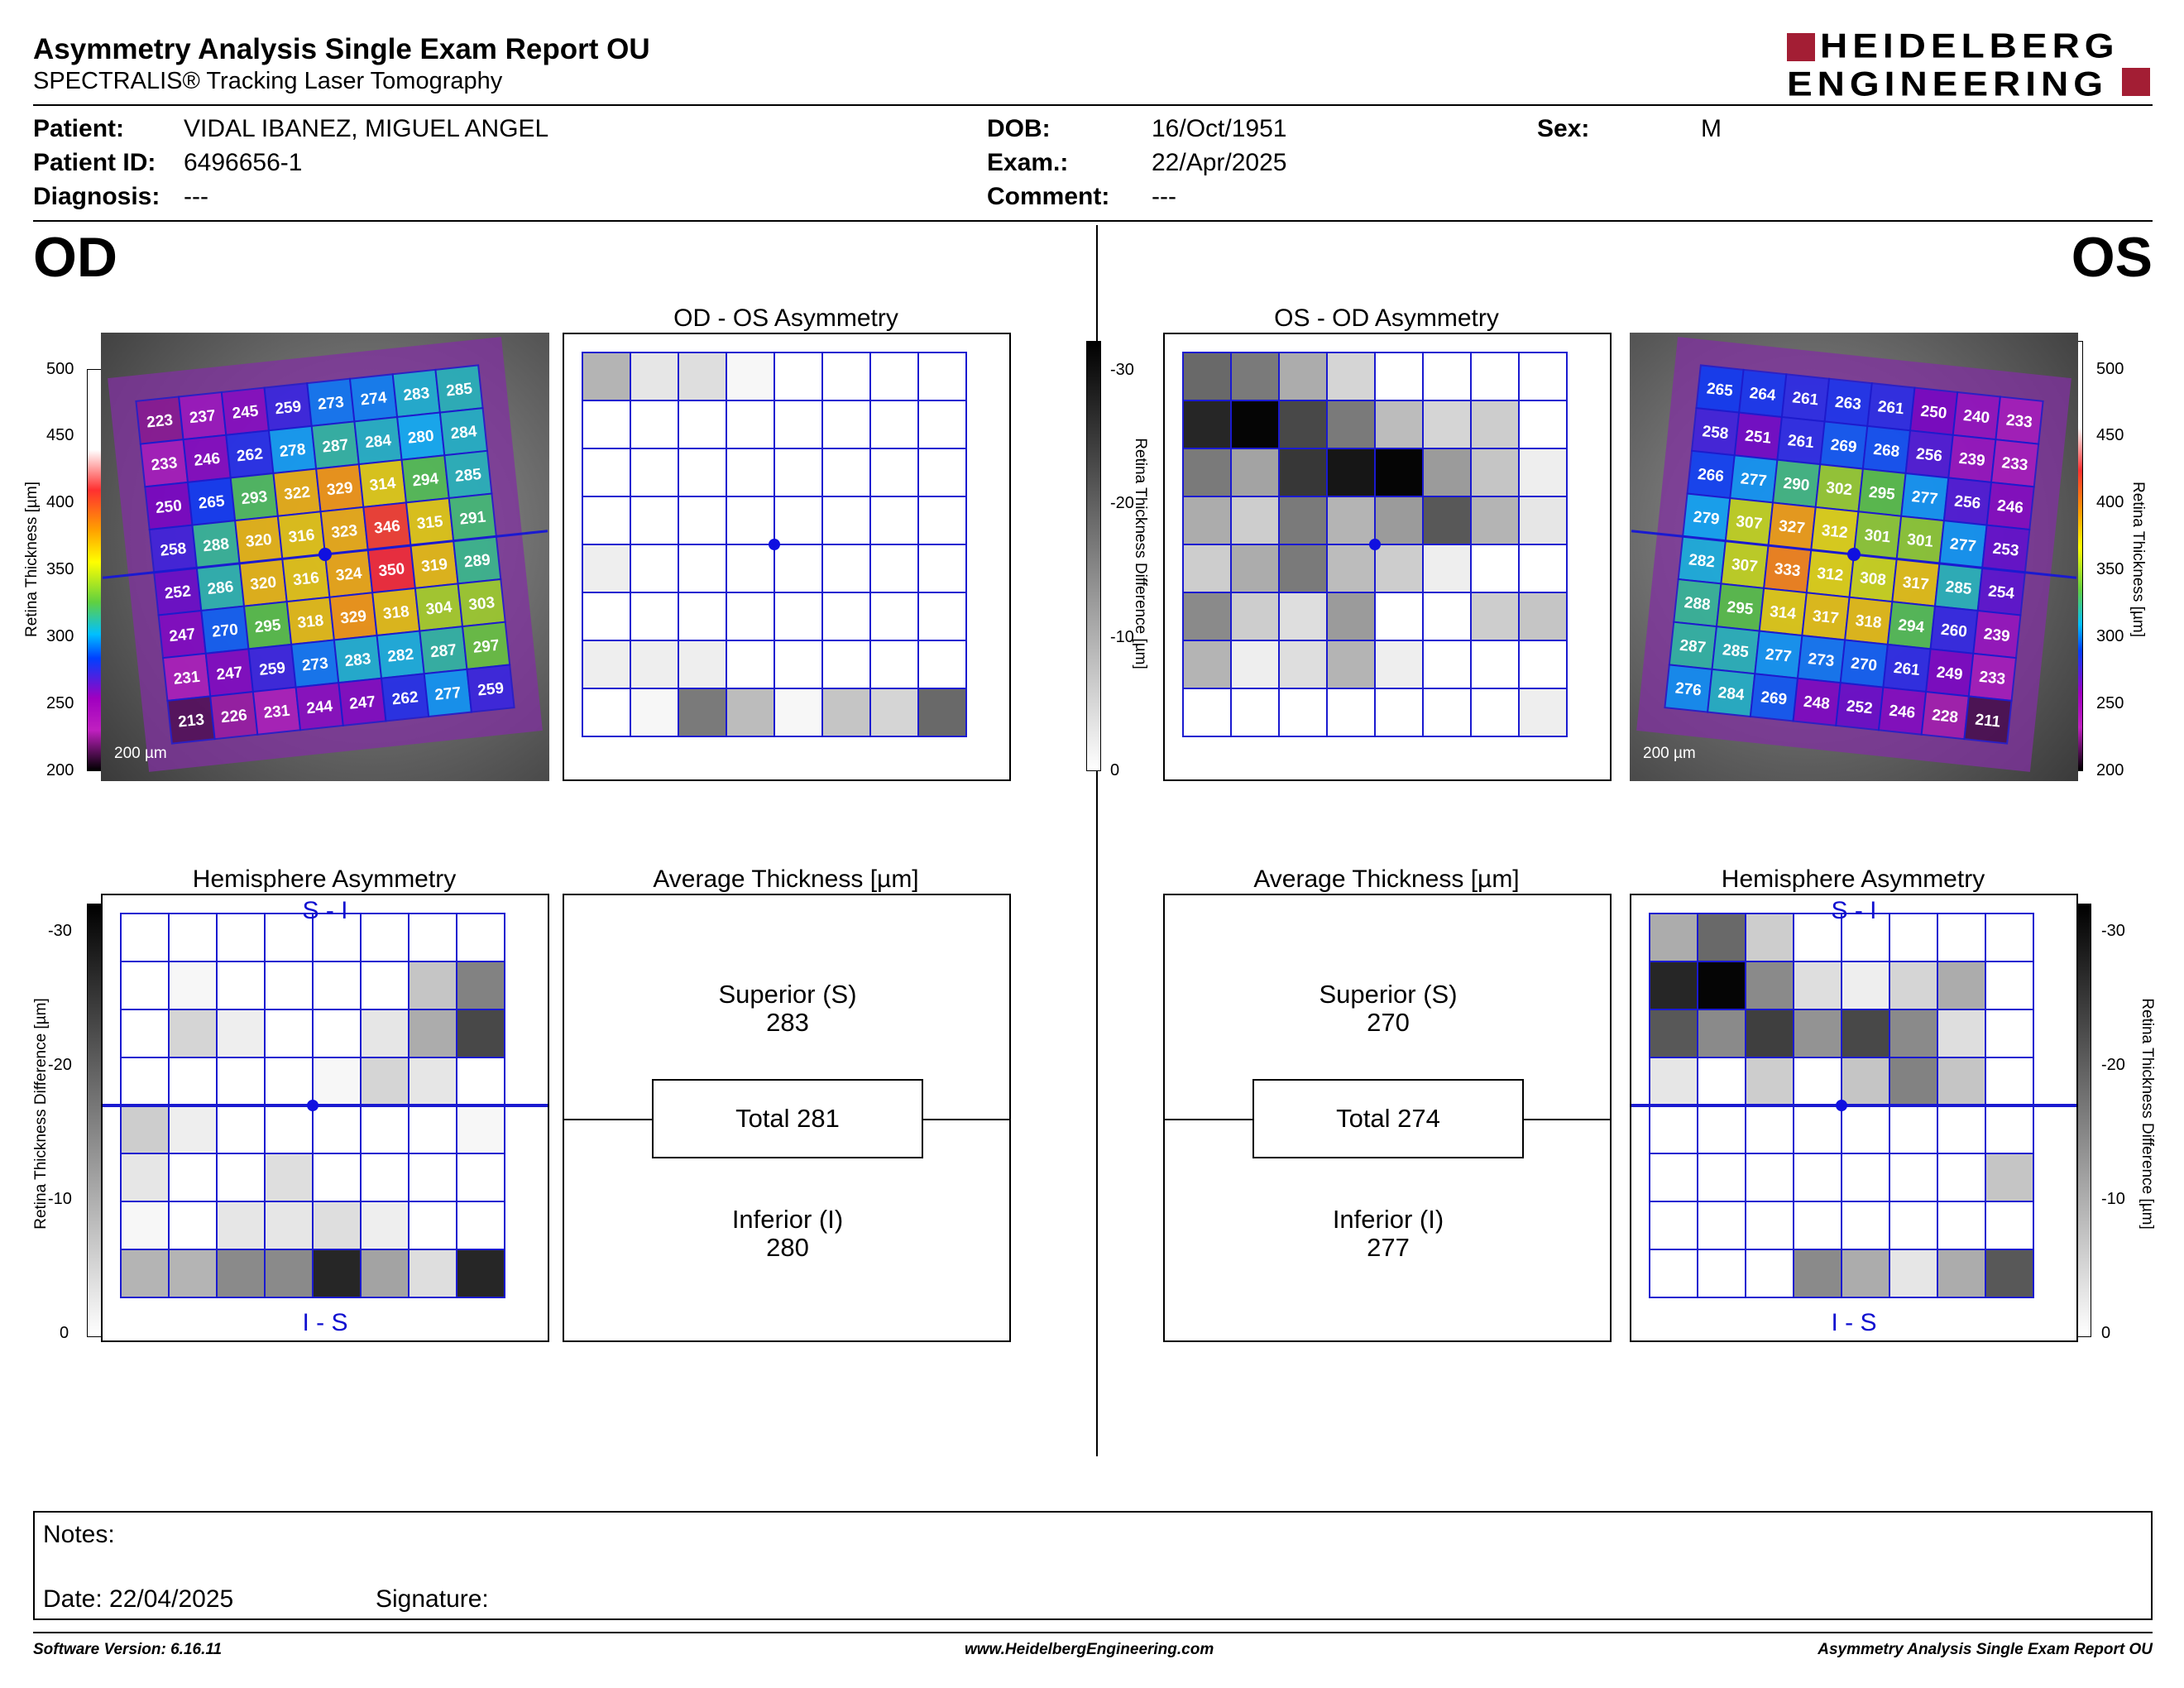 Image resolution: width=2184 pixels, height=1688 pixels. I want to click on od-inferior-value: 280, so click(787, 1247).